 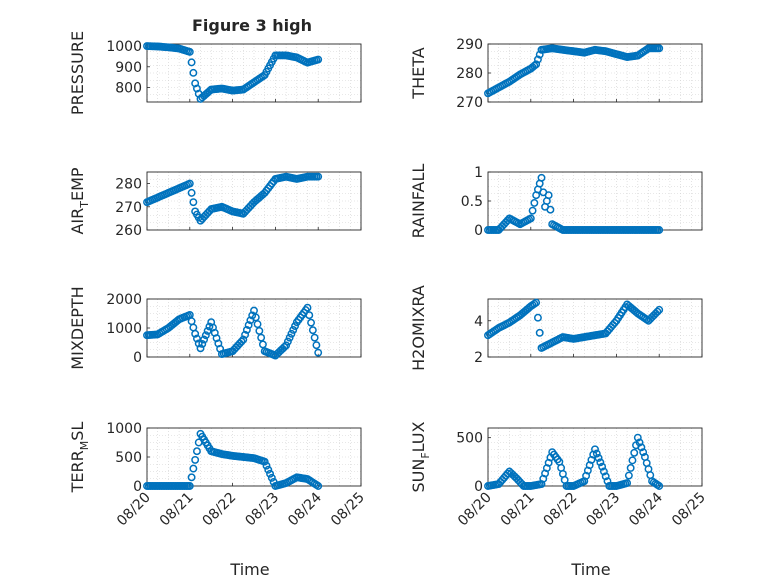 What do you see at coordinates (77, 73) in the screenshot?
I see `y-axis-label: PRESSURE` at bounding box center [77, 73].